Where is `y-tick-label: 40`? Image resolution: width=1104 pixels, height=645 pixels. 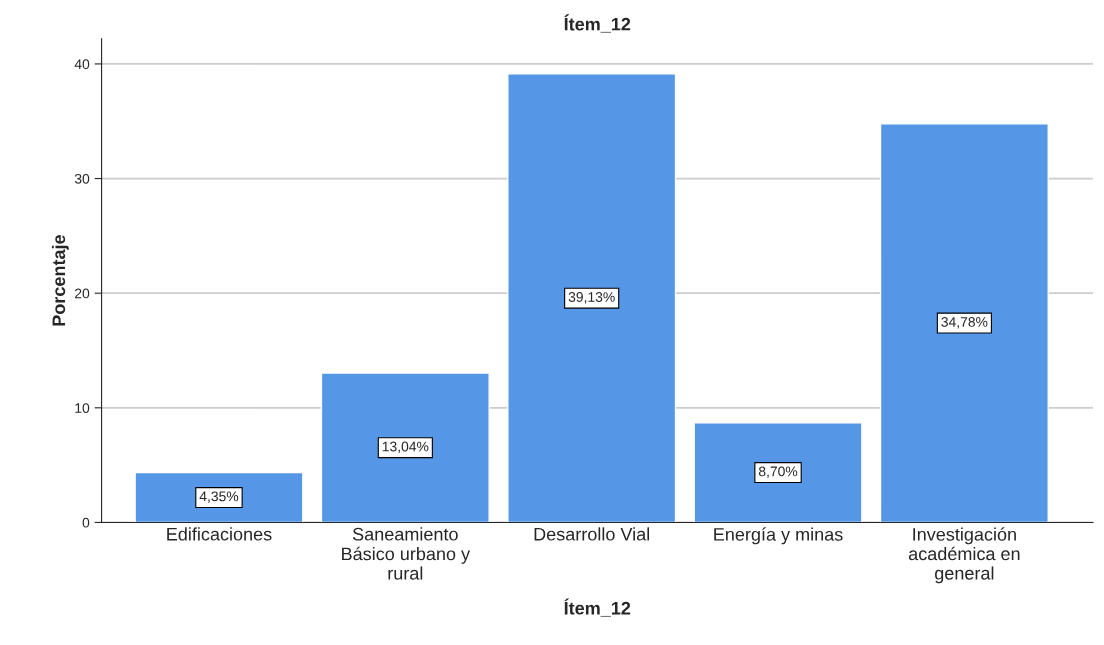
y-tick-label: 40 is located at coordinates (82, 64).